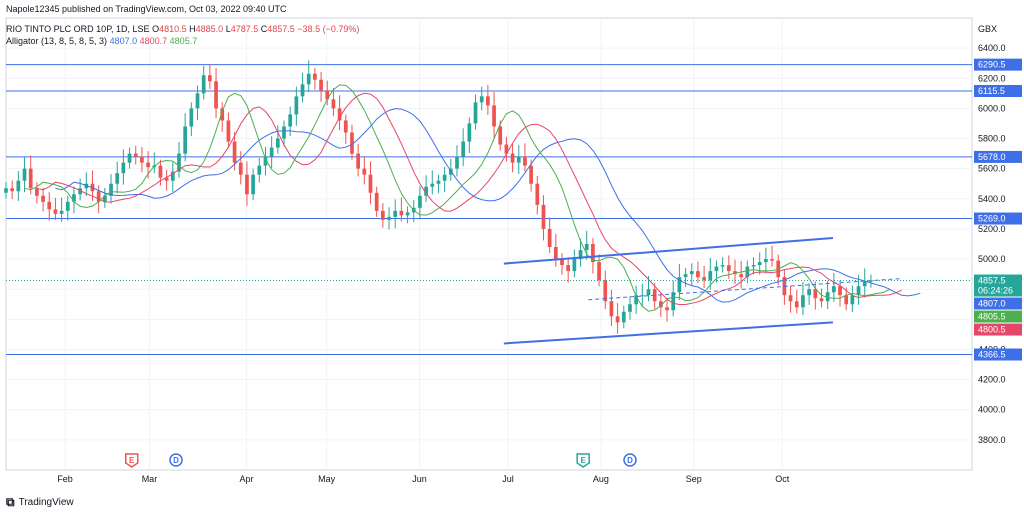 The height and width of the screenshot is (513, 1024). I want to click on month-label-apr: Apr, so click(246, 479).